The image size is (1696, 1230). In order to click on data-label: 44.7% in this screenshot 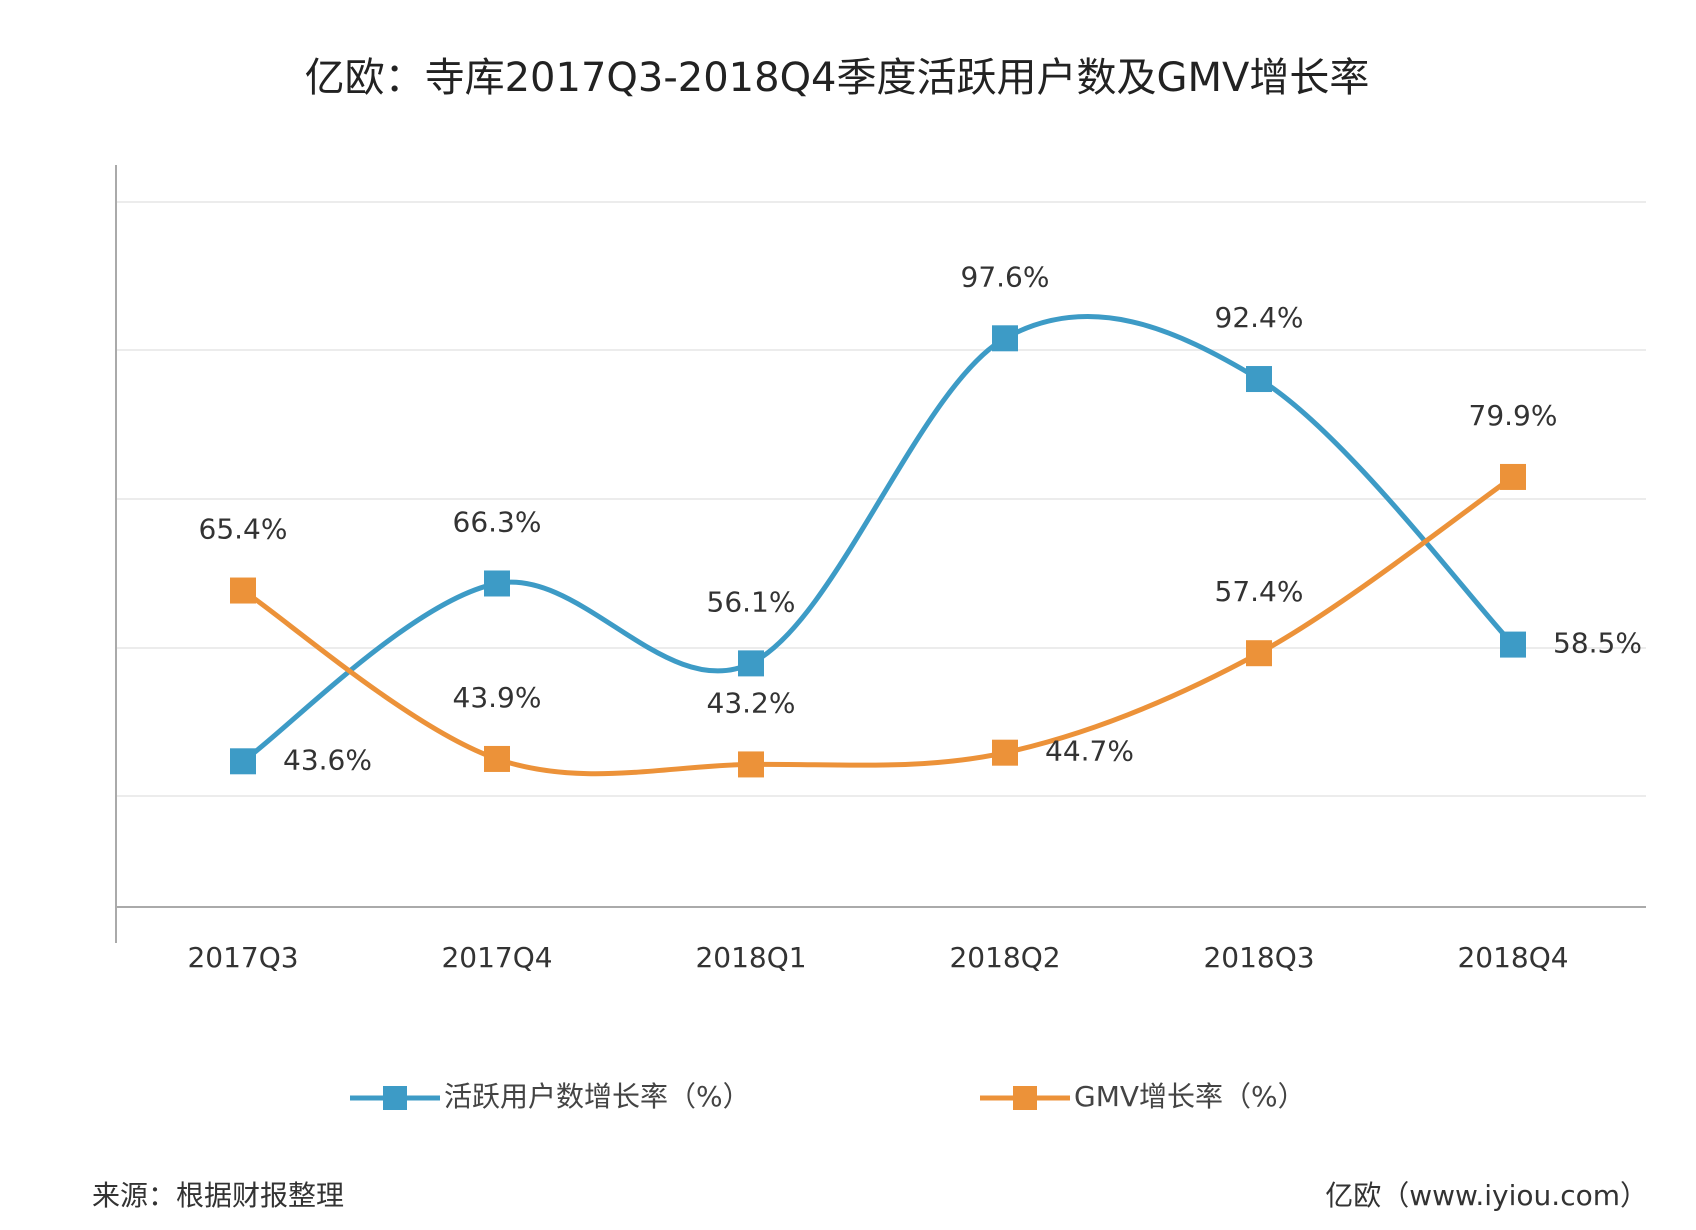, I will do `click(1089, 751)`.